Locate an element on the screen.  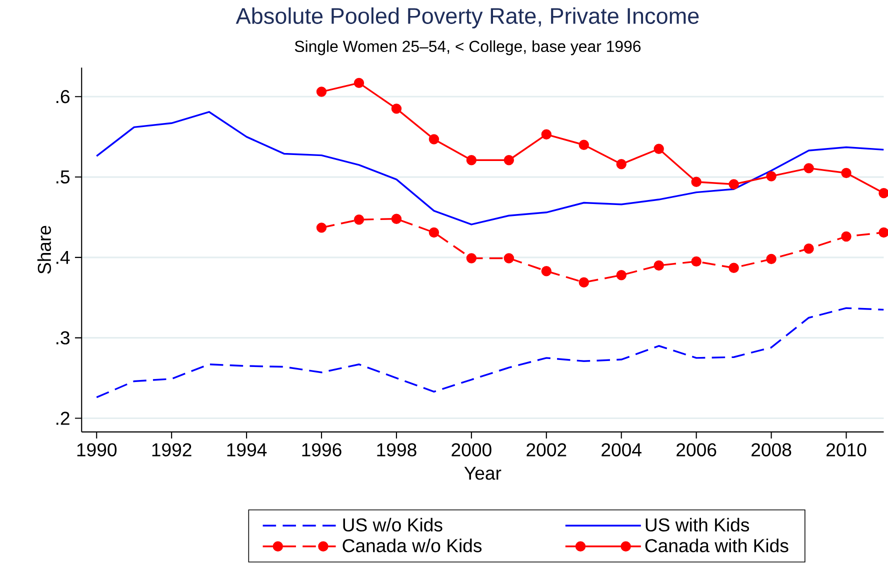
legend-label: US w/o Kids is located at coordinates (392, 525).